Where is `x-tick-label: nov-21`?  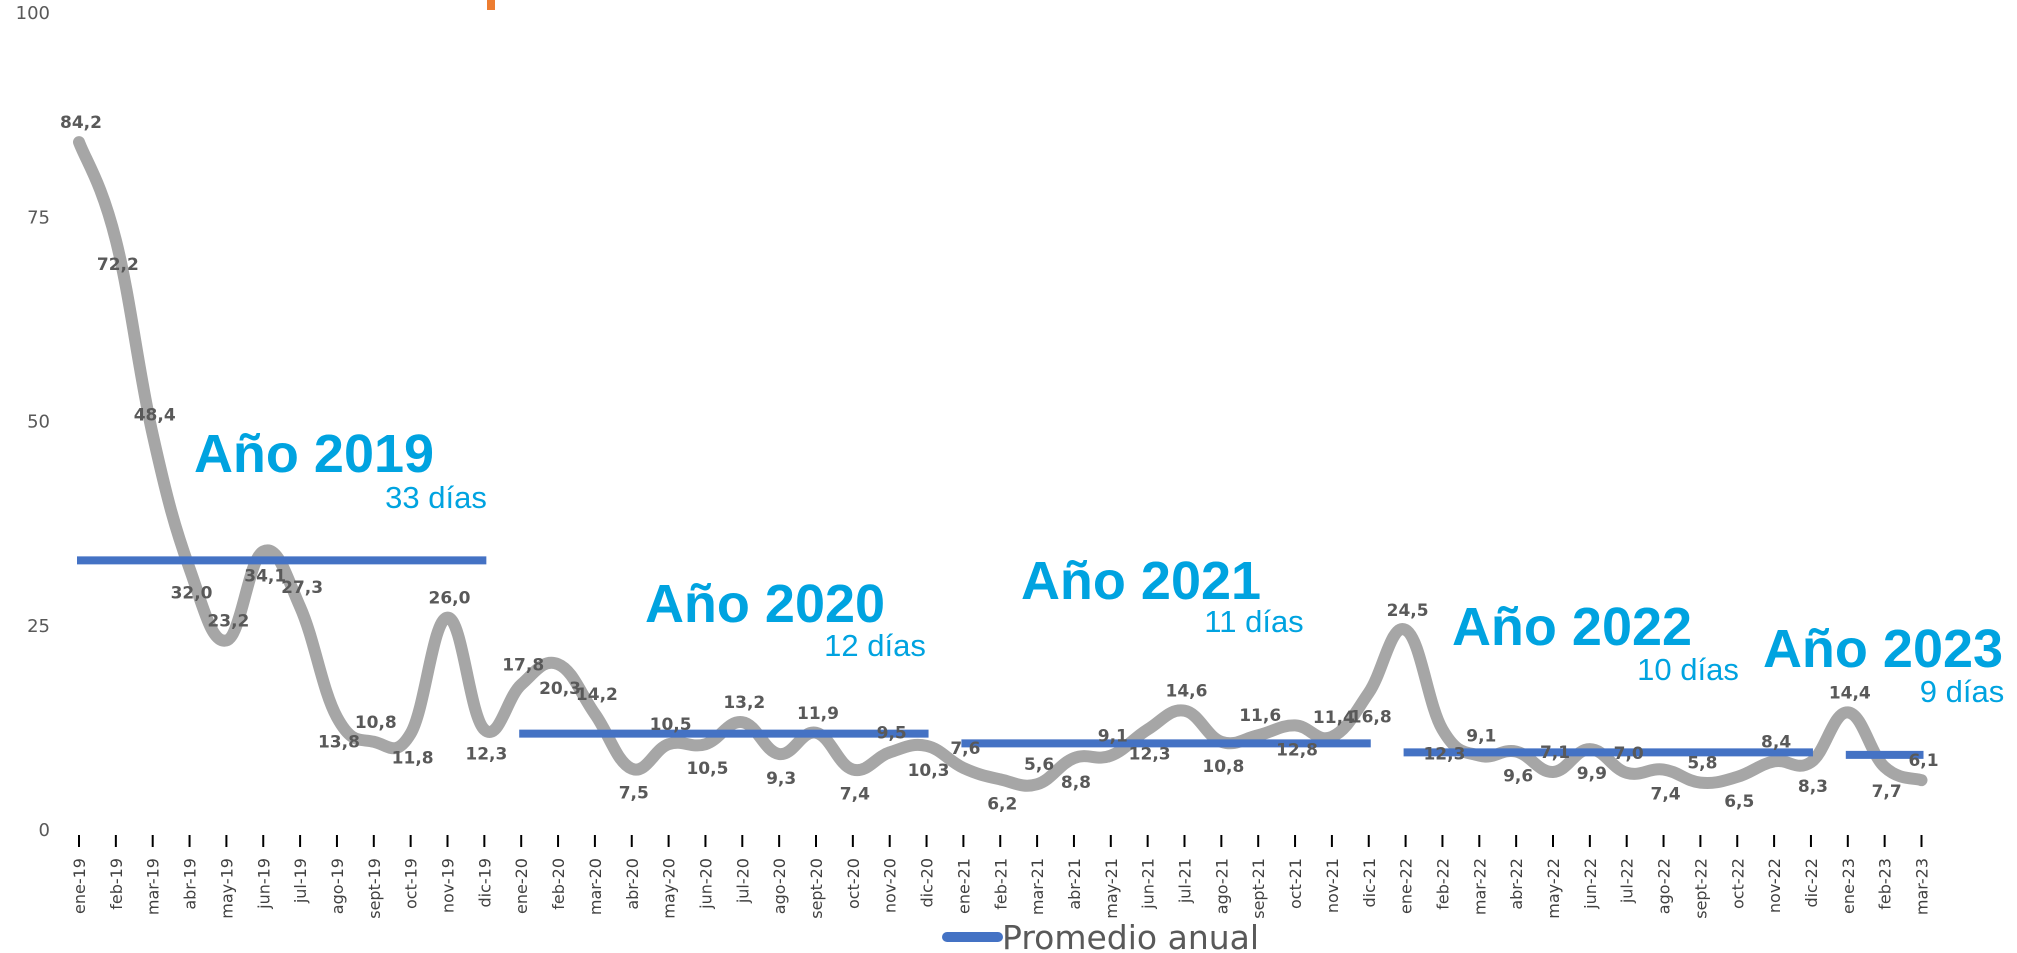 x-tick-label: nov-21 is located at coordinates (1332, 885).